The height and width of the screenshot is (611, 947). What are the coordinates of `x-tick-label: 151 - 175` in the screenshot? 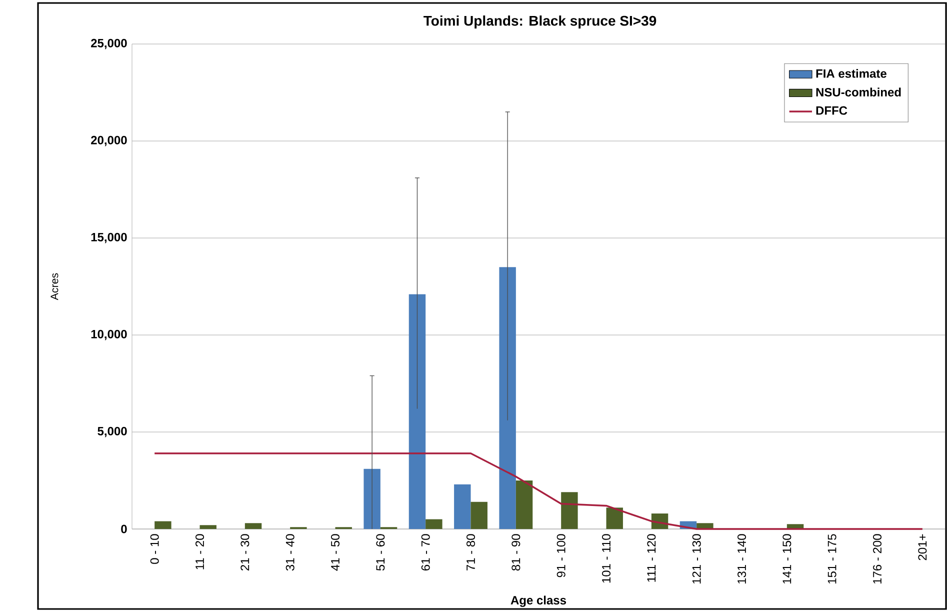 It's located at (832, 559).